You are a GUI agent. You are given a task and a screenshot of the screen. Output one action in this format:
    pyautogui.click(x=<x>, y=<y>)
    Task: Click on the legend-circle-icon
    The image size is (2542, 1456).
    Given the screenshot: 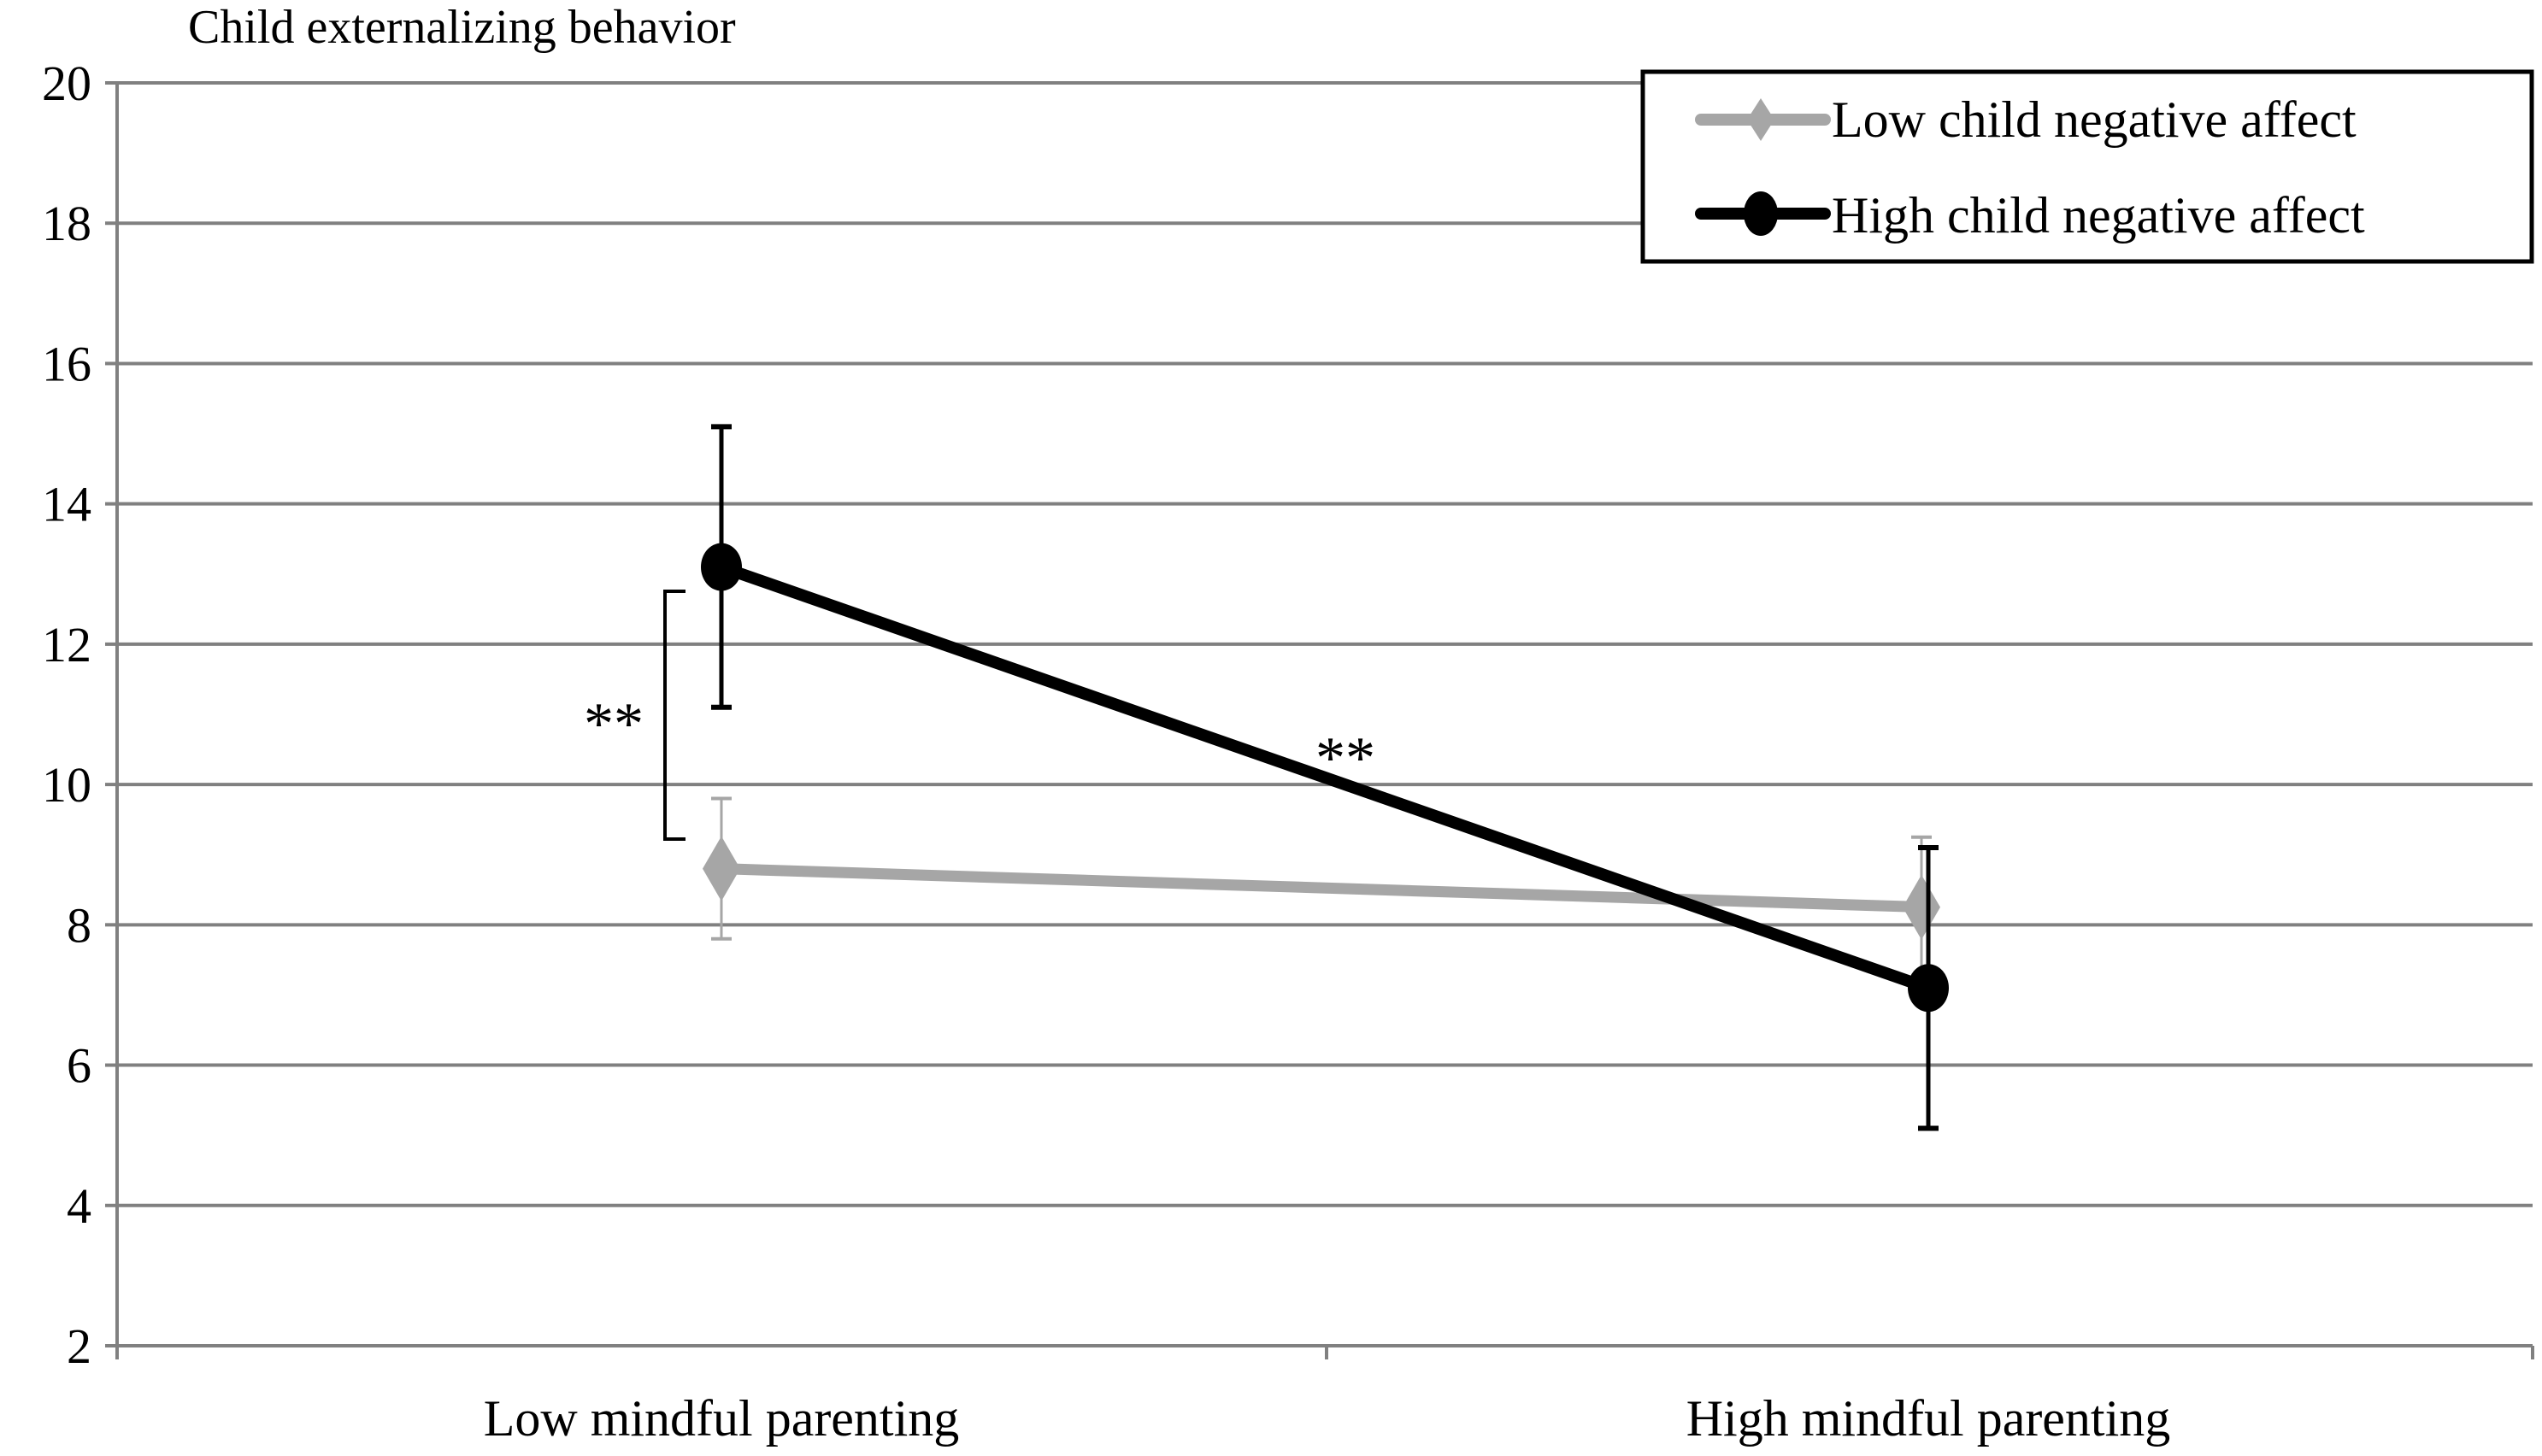 What is the action you would take?
    pyautogui.click(x=1761, y=214)
    